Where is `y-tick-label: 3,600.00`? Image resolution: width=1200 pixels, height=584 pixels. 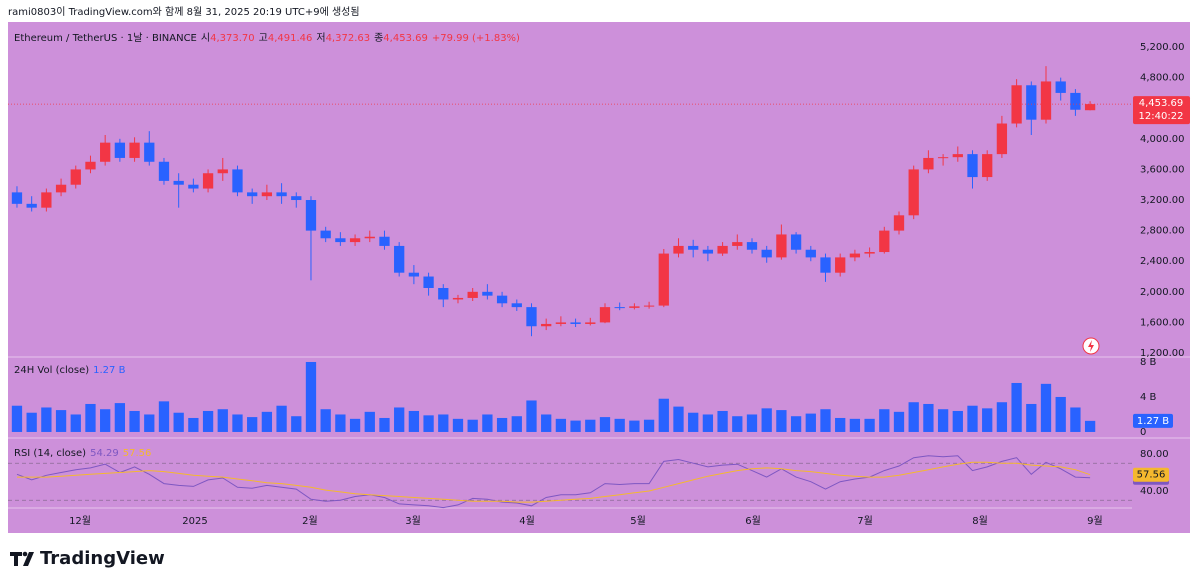
y-tick-label: 3,600.00 is located at coordinates (1162, 169).